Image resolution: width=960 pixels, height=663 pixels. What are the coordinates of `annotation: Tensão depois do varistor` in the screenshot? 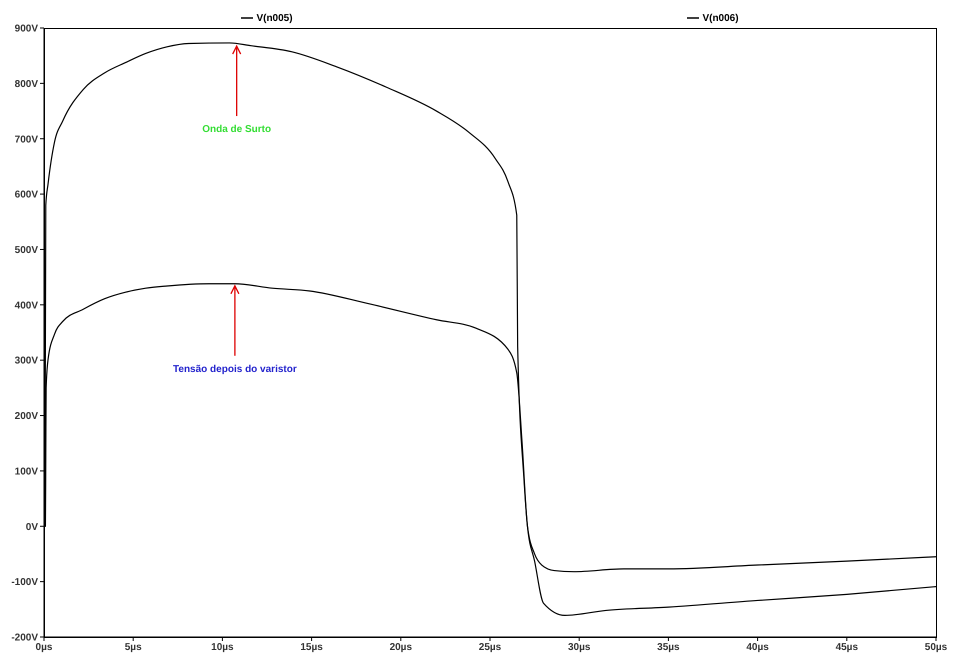 It's located at (235, 369).